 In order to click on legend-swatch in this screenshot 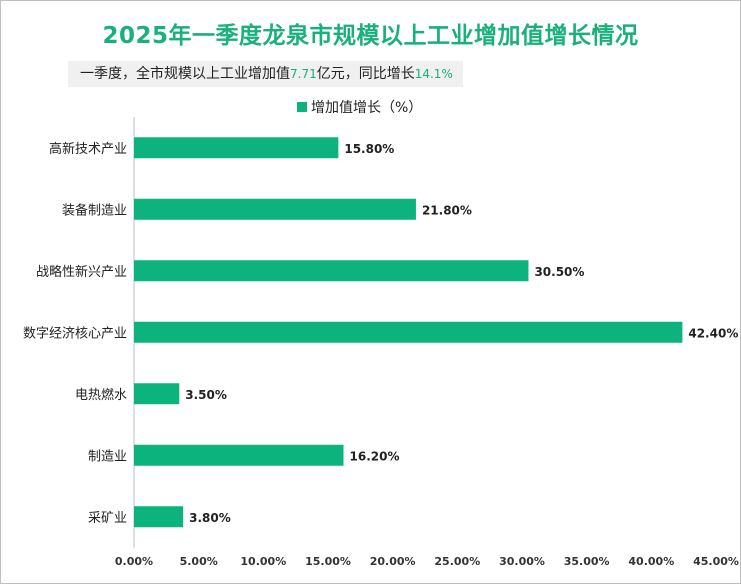, I will do `click(302, 107)`.